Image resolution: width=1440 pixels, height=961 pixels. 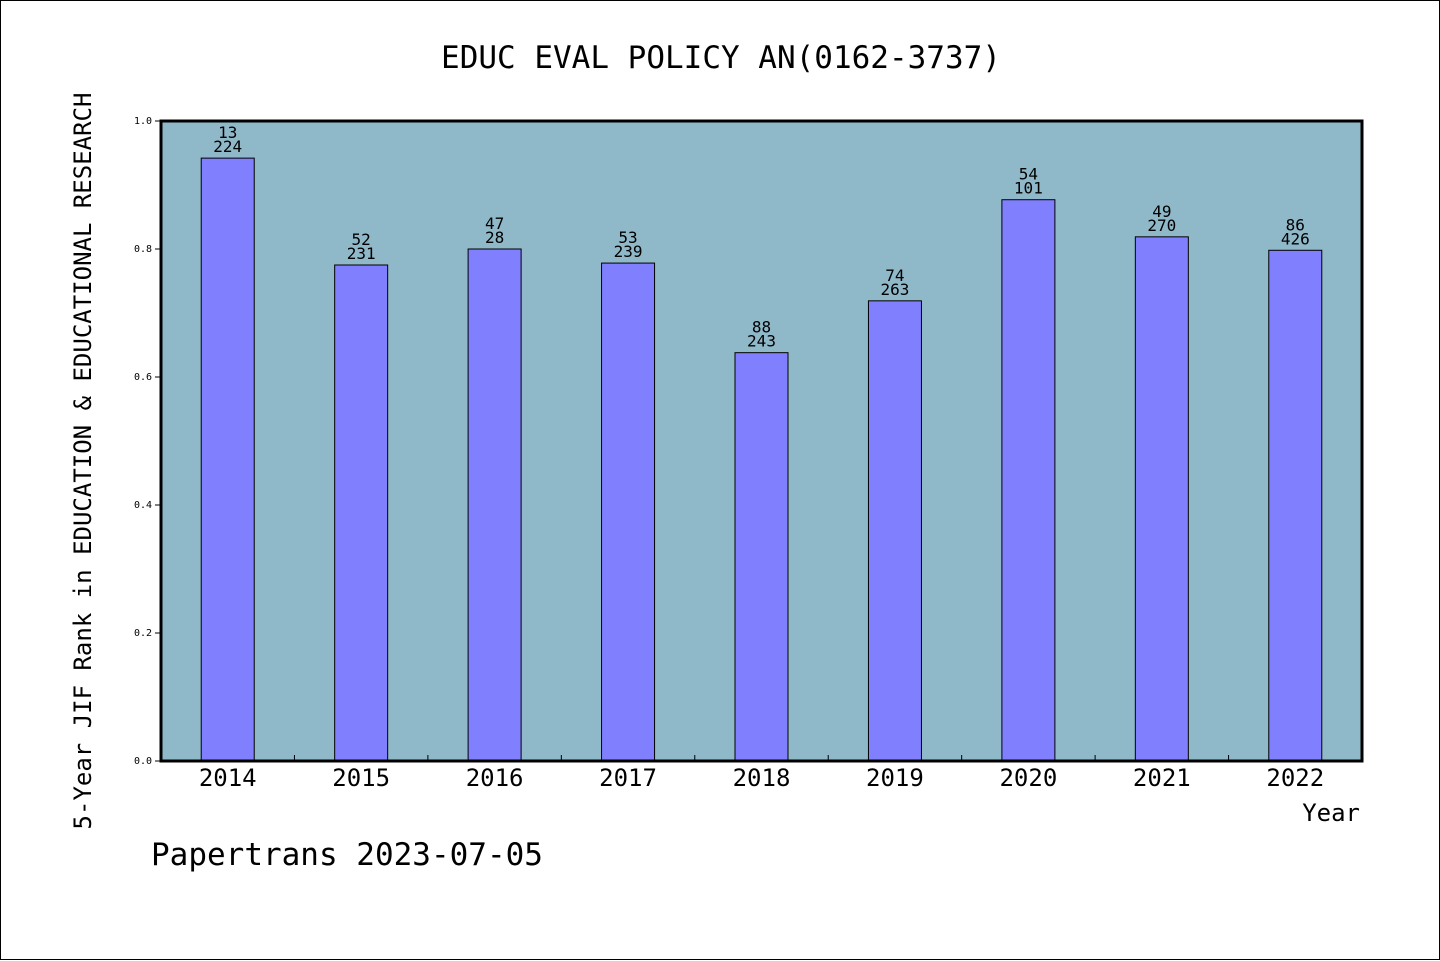 I want to click on y-tick-label: 0.6, so click(x=143, y=377).